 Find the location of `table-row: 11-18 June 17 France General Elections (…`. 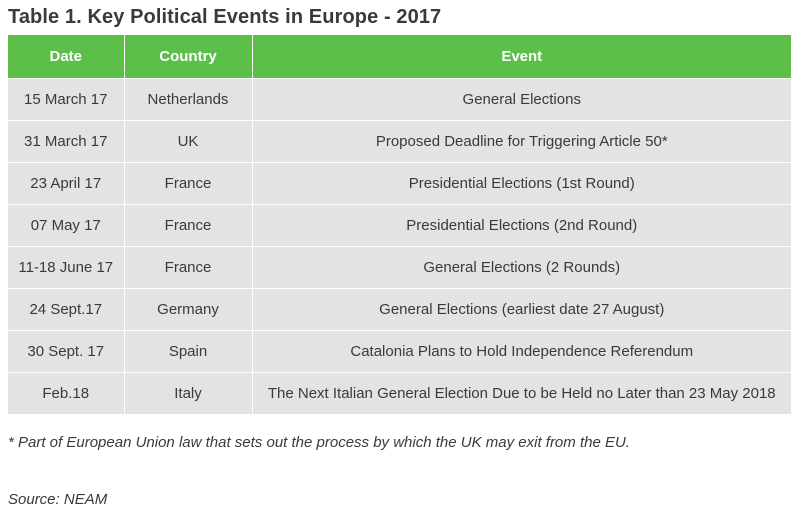

table-row: 11-18 June 17 France General Elections (… is located at coordinates (399, 267).